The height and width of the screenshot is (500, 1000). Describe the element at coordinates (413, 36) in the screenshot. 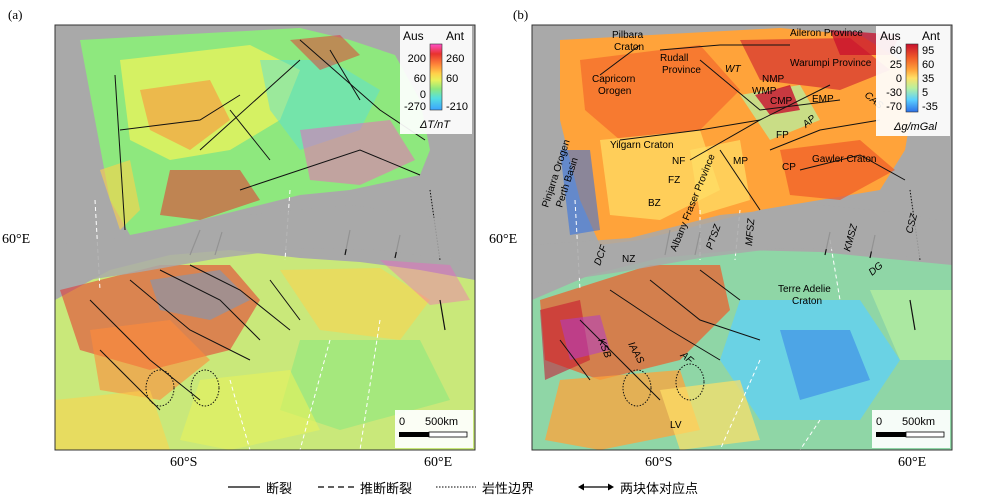

I see `colorbar-a-left-header: Aus` at that location.